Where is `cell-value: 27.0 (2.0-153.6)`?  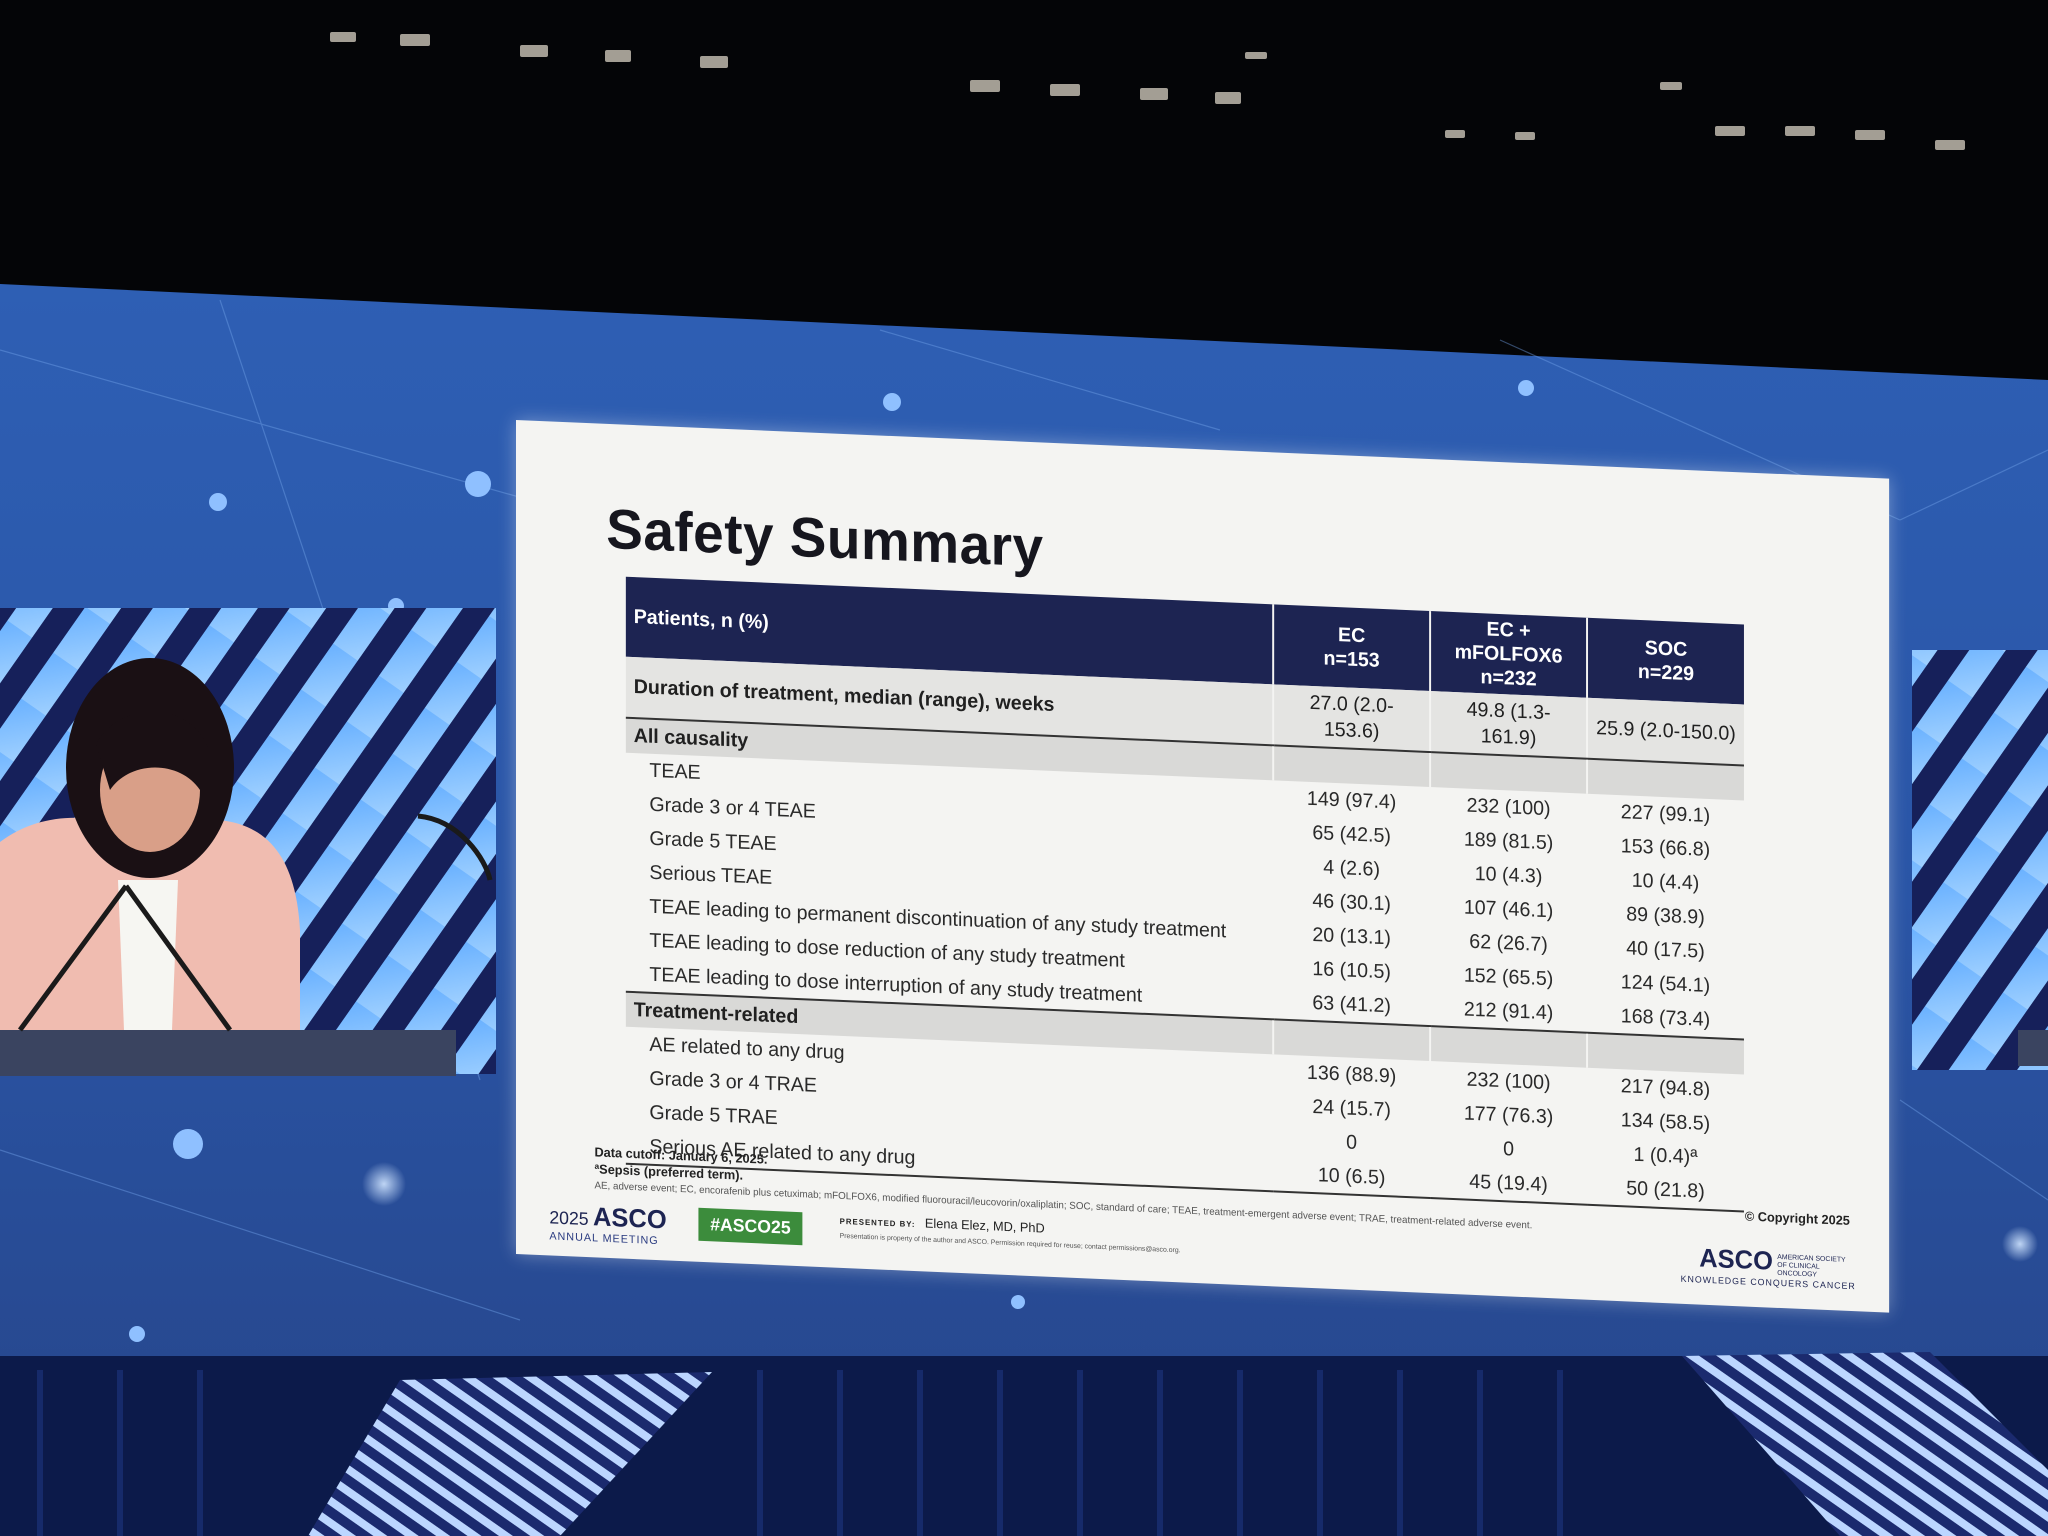
cell-value: 27.0 (2.0-153.6) is located at coordinates (1352, 718).